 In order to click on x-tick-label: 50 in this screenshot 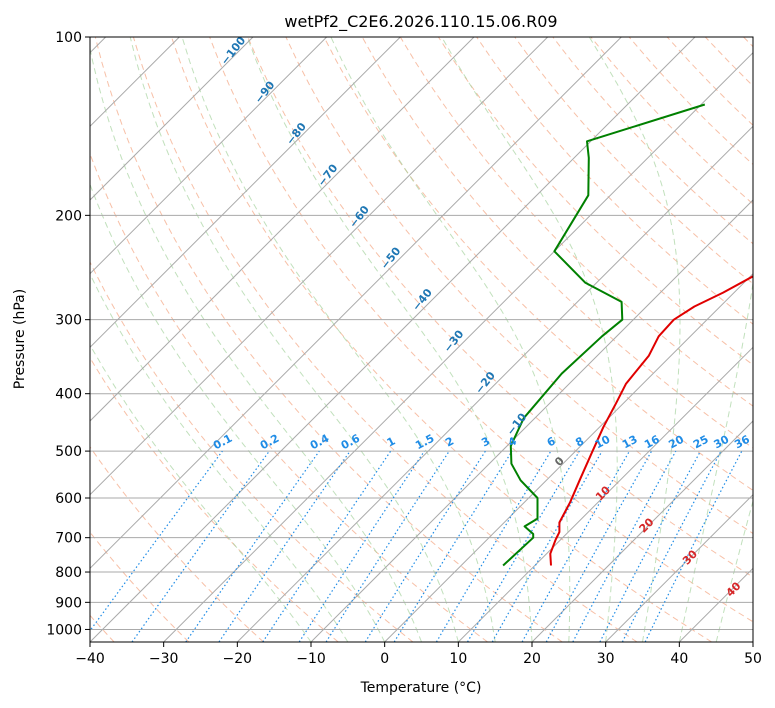, I will do `click(753, 659)`.